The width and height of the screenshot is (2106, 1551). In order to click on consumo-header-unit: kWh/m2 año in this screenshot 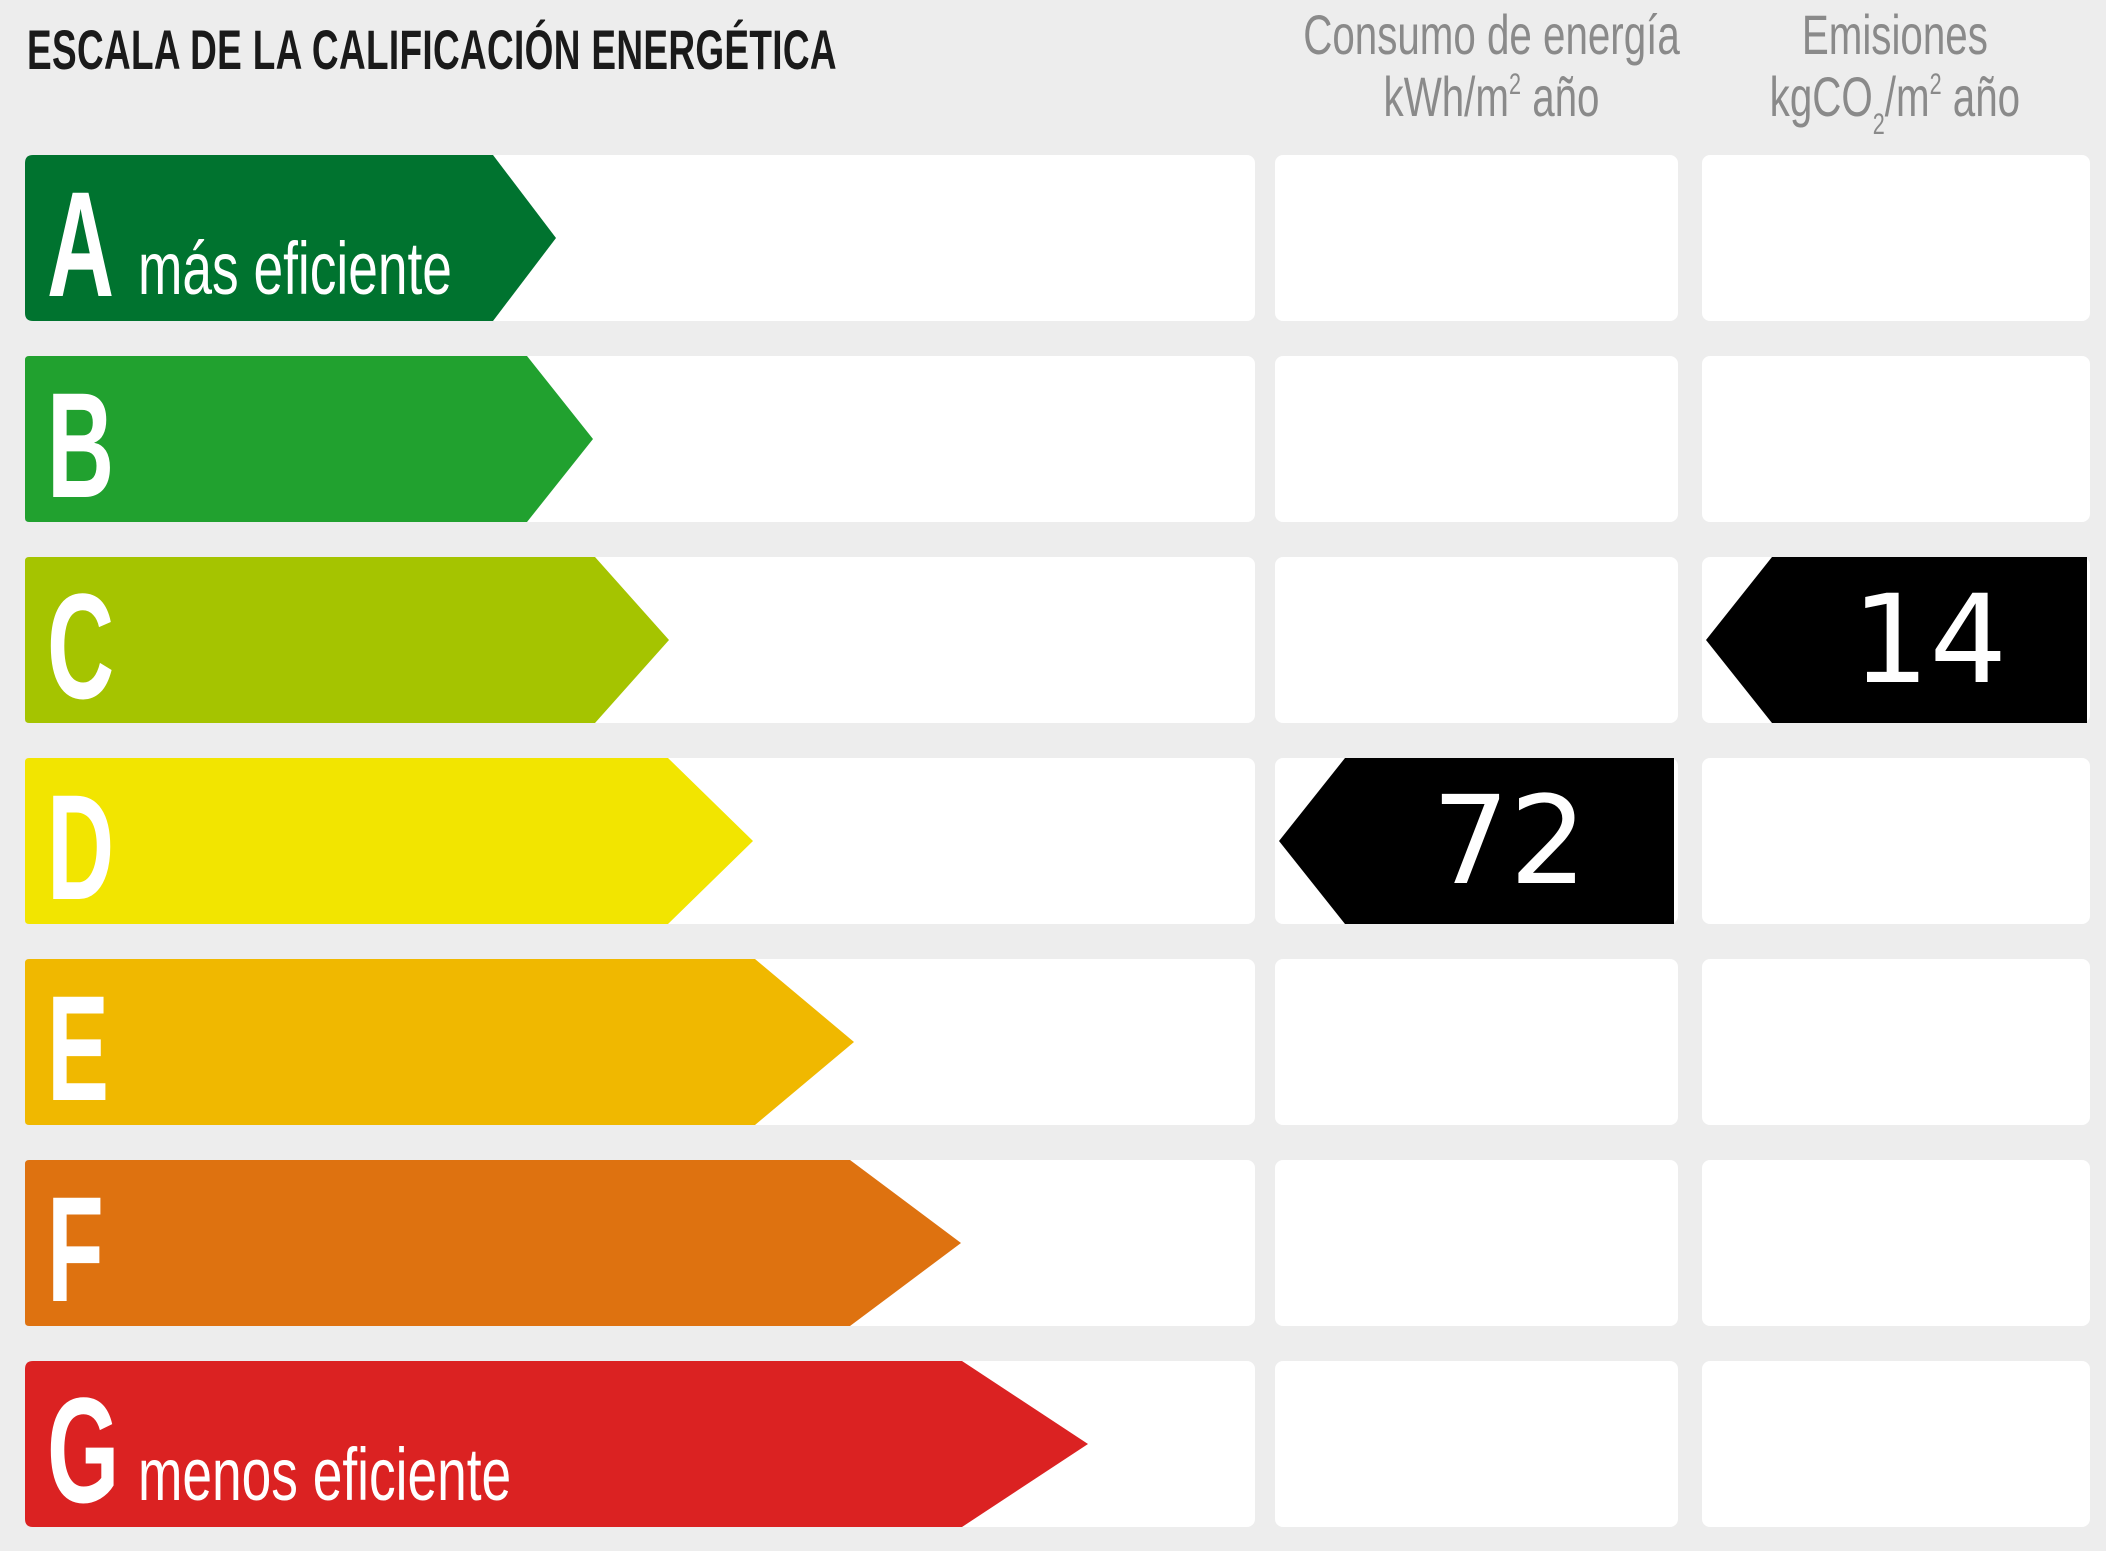, I will do `click(1491, 96)`.